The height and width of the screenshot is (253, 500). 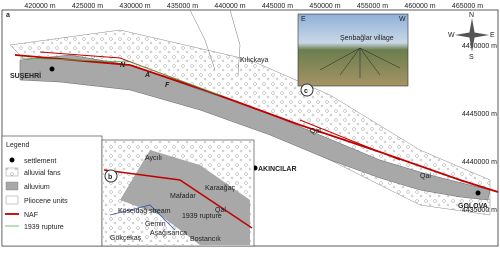 I want to click on easting-label: 445000 m, so click(x=277, y=6).